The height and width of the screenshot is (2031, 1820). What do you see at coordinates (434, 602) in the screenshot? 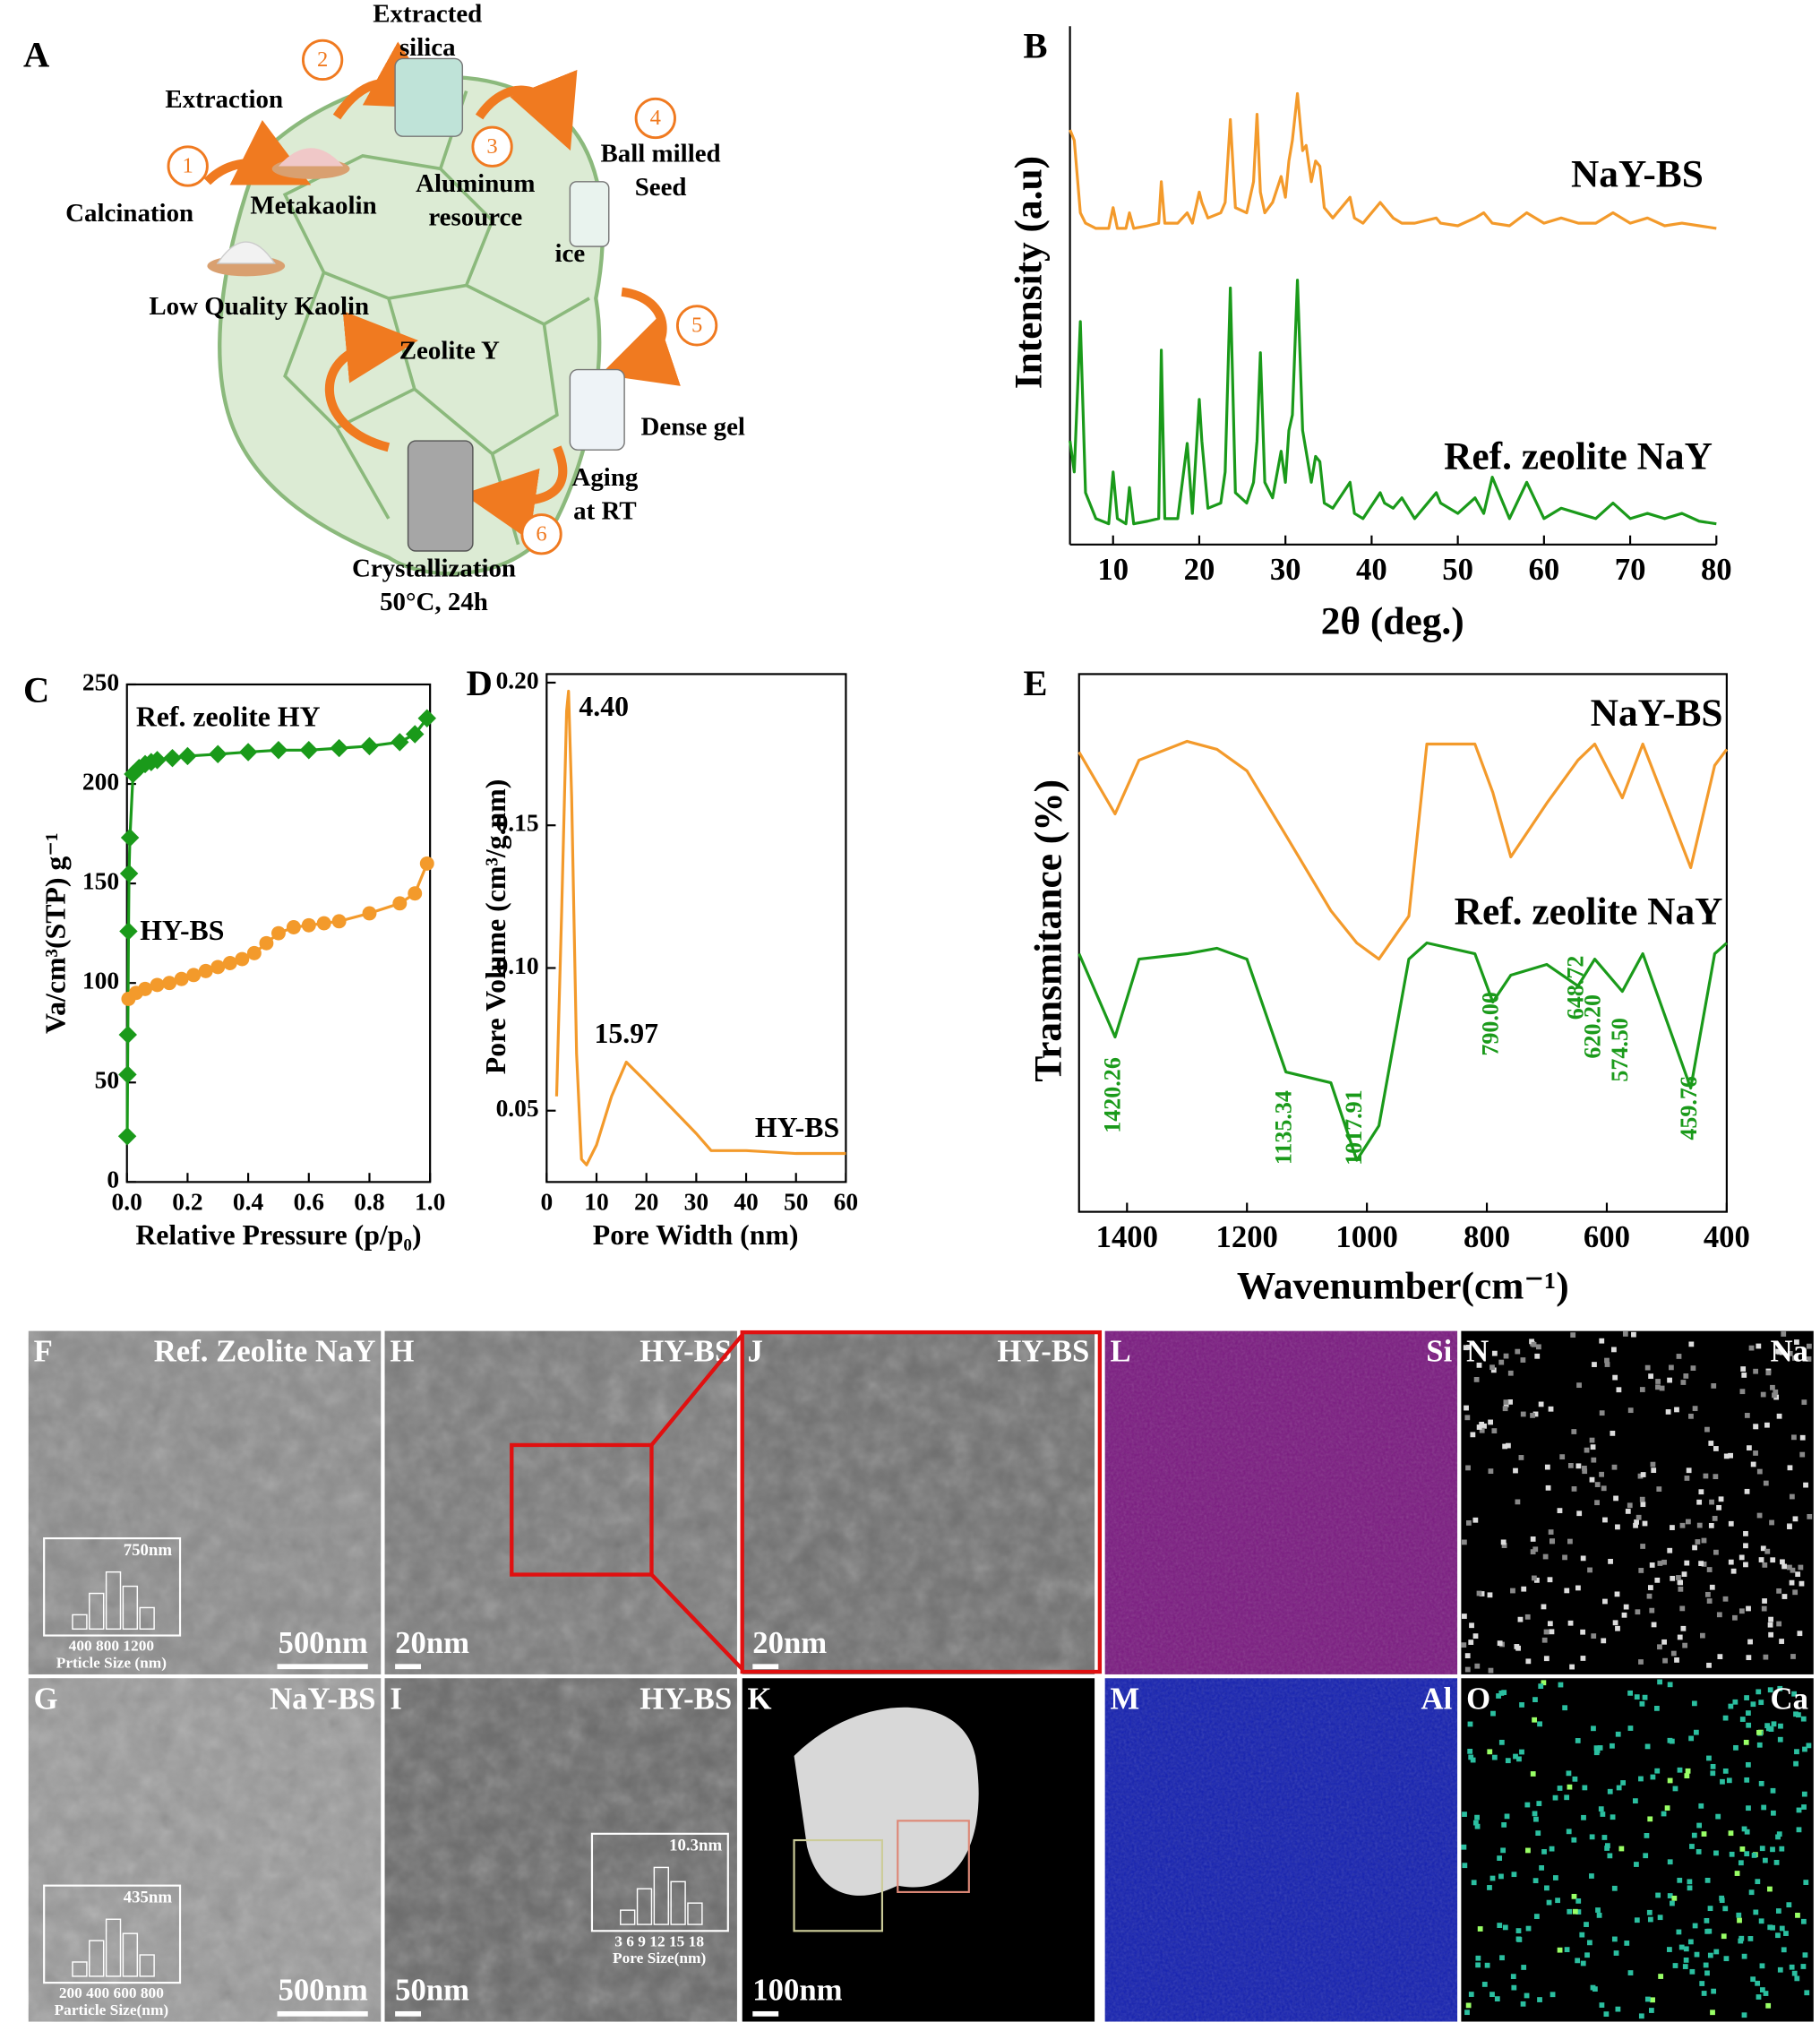
I see `diagram-label: 50°C, 24h` at bounding box center [434, 602].